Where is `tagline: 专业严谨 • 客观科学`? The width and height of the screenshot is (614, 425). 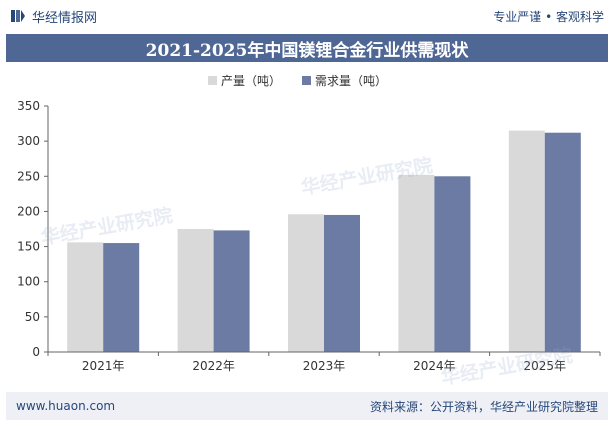
tagline: 专业严谨 • 客观科学 is located at coordinates (548, 16).